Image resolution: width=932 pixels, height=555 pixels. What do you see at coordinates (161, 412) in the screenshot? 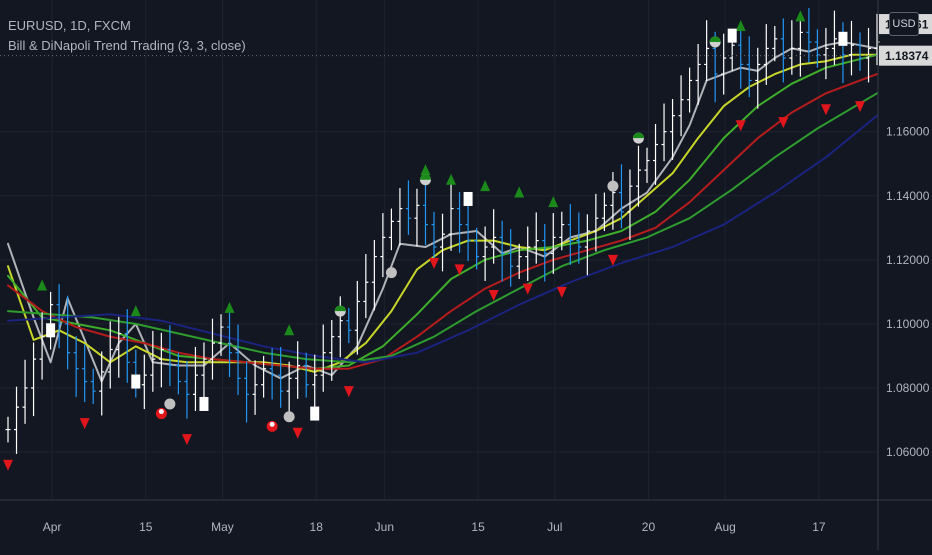
I see `red-dot-highlight` at bounding box center [161, 412].